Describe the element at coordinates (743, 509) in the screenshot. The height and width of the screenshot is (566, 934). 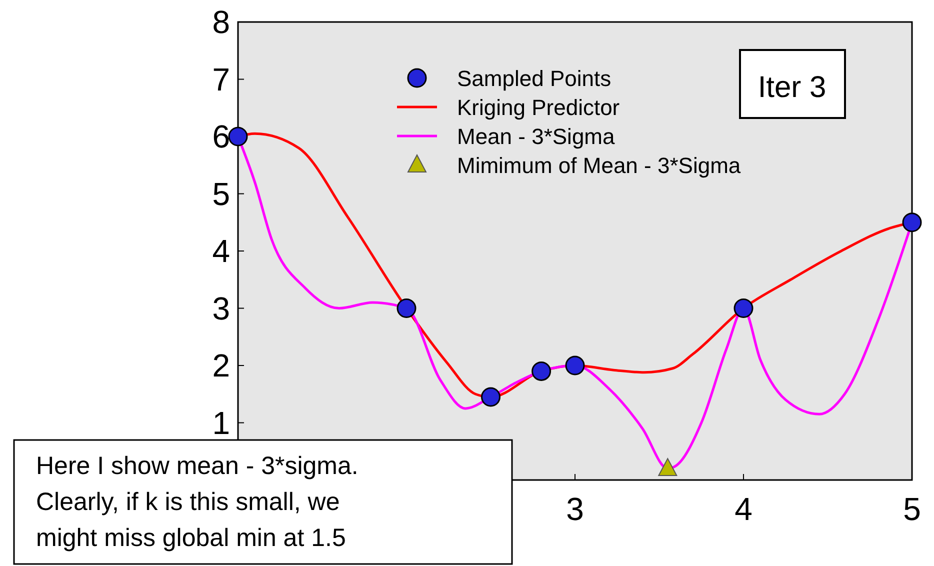
I see `x-tick-label: 4` at that location.